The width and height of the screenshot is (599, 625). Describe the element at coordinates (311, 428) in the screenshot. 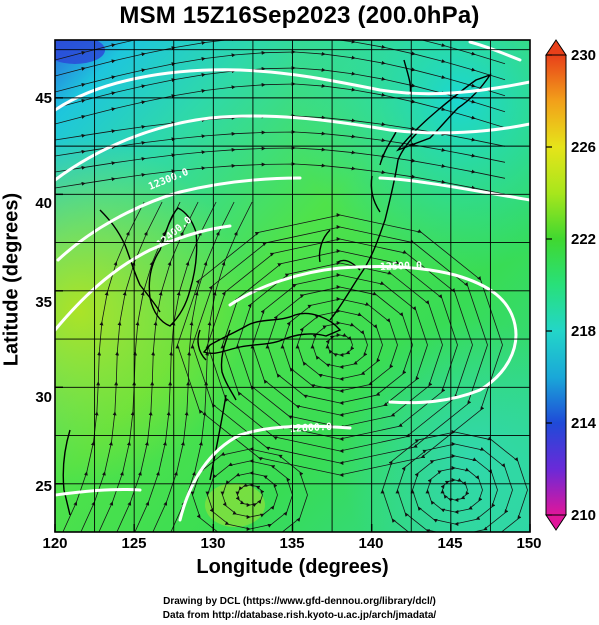

I see `contour-label-12600: 12600.0` at that location.